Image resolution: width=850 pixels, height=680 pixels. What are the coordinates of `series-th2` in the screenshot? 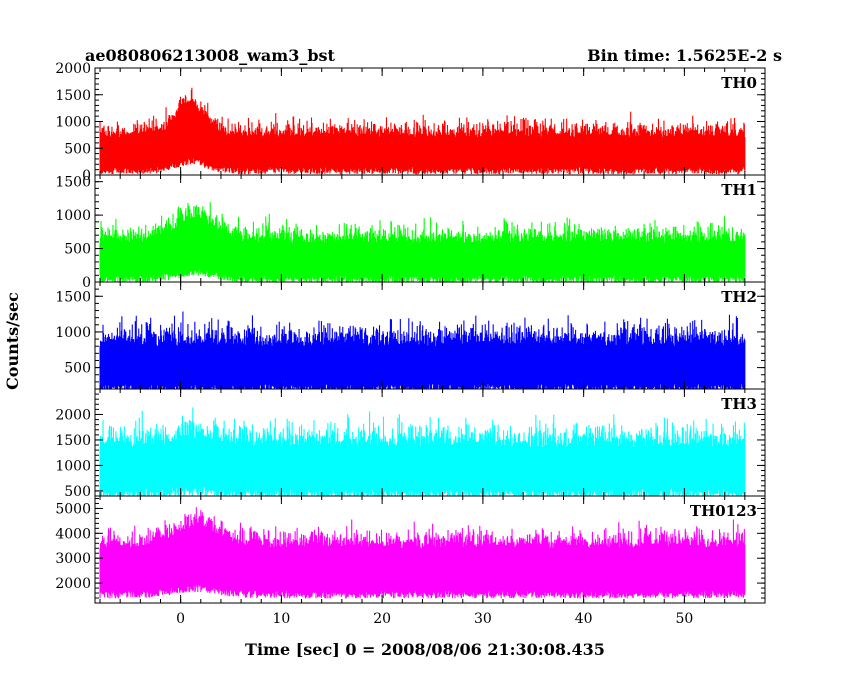 It's located at (422, 350).